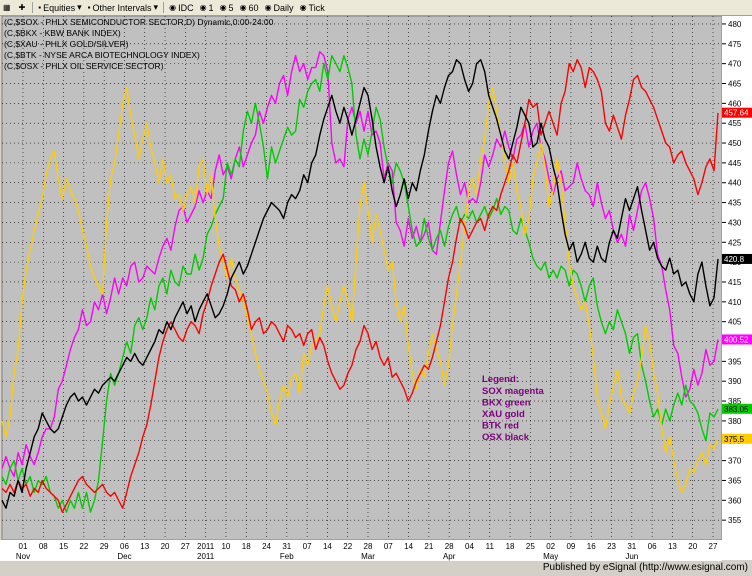 Image resolution: width=752 pixels, height=576 pixels. I want to click on interval-daily-button-label: Daily, so click(283, 7).